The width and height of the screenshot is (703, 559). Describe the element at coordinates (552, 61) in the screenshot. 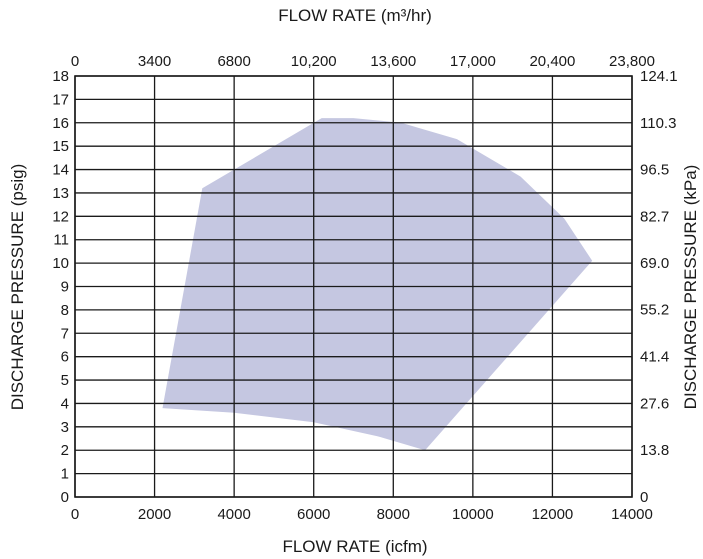

I see `x2-tick-label: 20,400` at that location.